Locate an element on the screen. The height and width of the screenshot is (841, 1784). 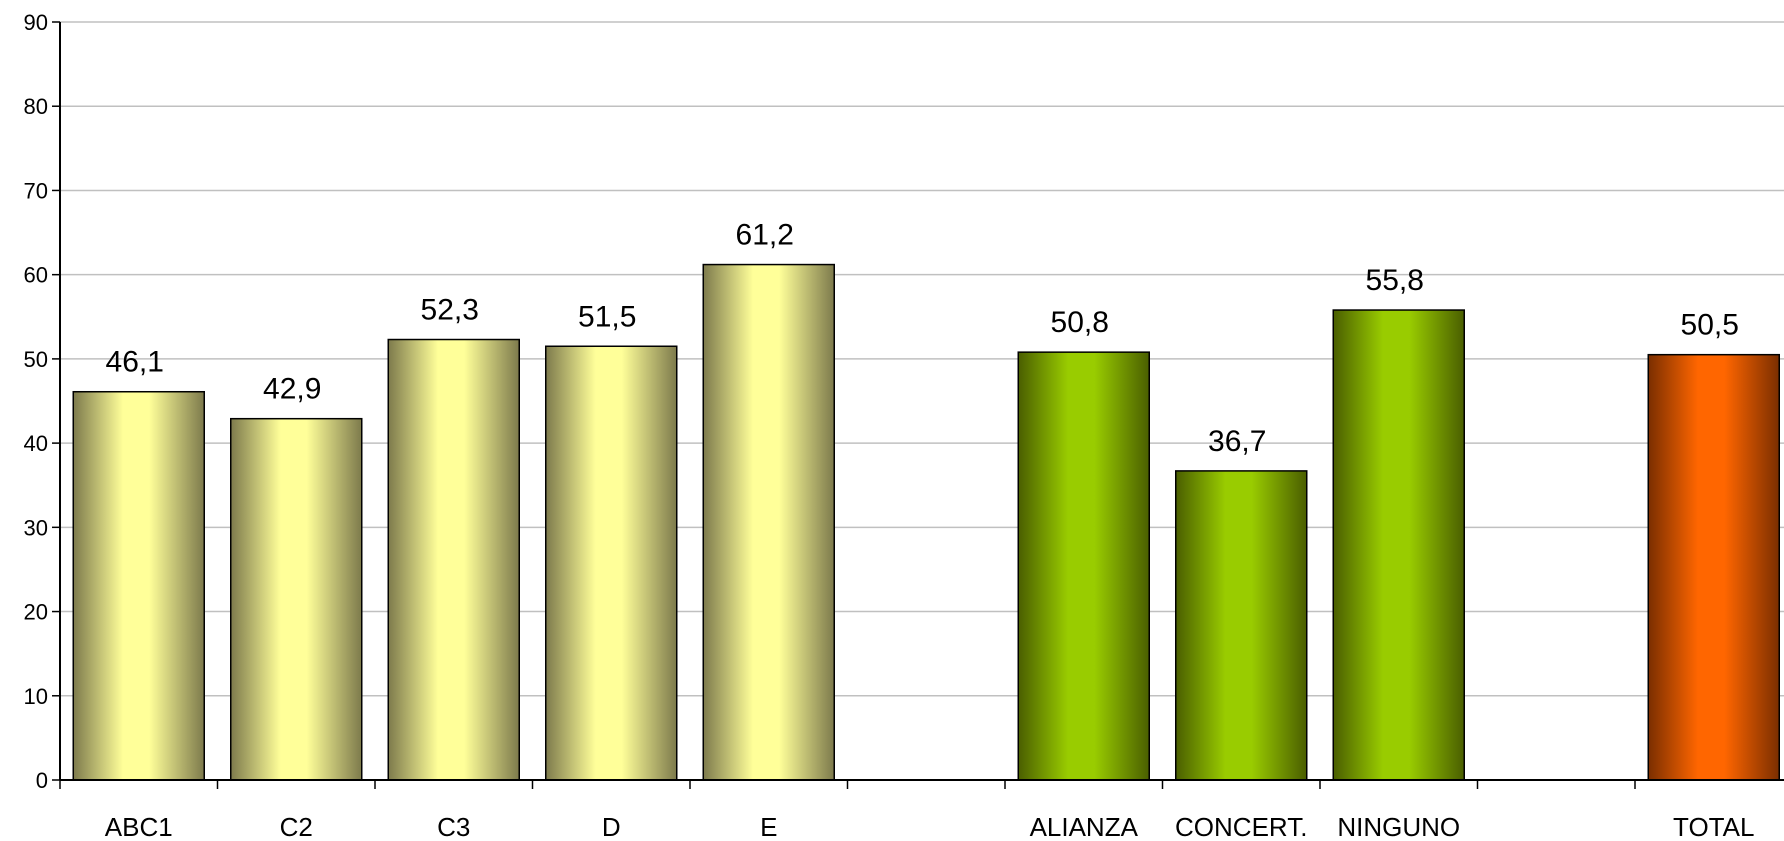
x-category-label: NINGUNO is located at coordinates (1398, 826).